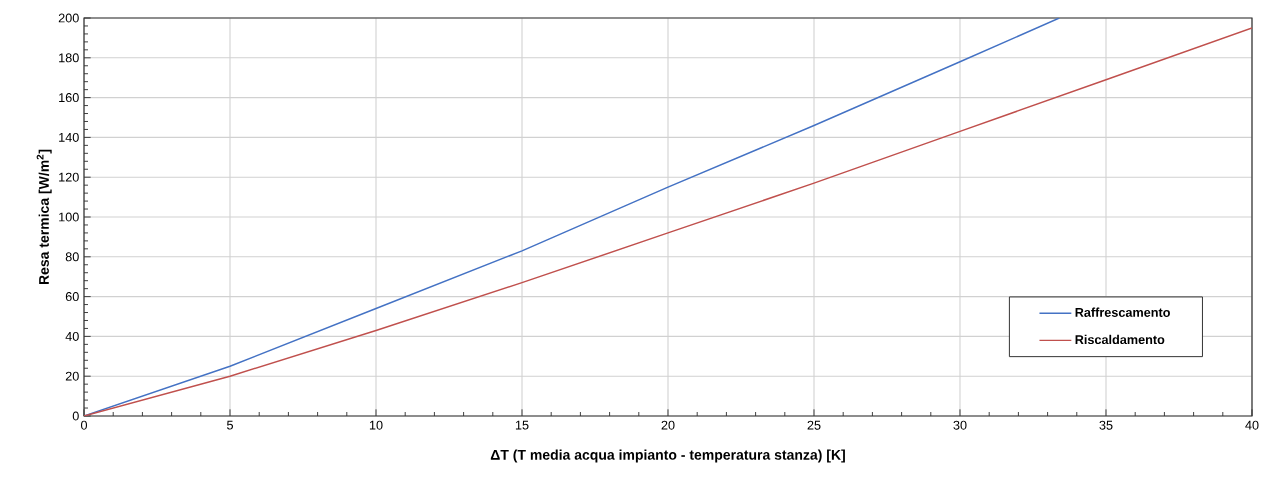 The image size is (1261, 480). What do you see at coordinates (960, 425) in the screenshot?
I see `x-tick-label: 30` at bounding box center [960, 425].